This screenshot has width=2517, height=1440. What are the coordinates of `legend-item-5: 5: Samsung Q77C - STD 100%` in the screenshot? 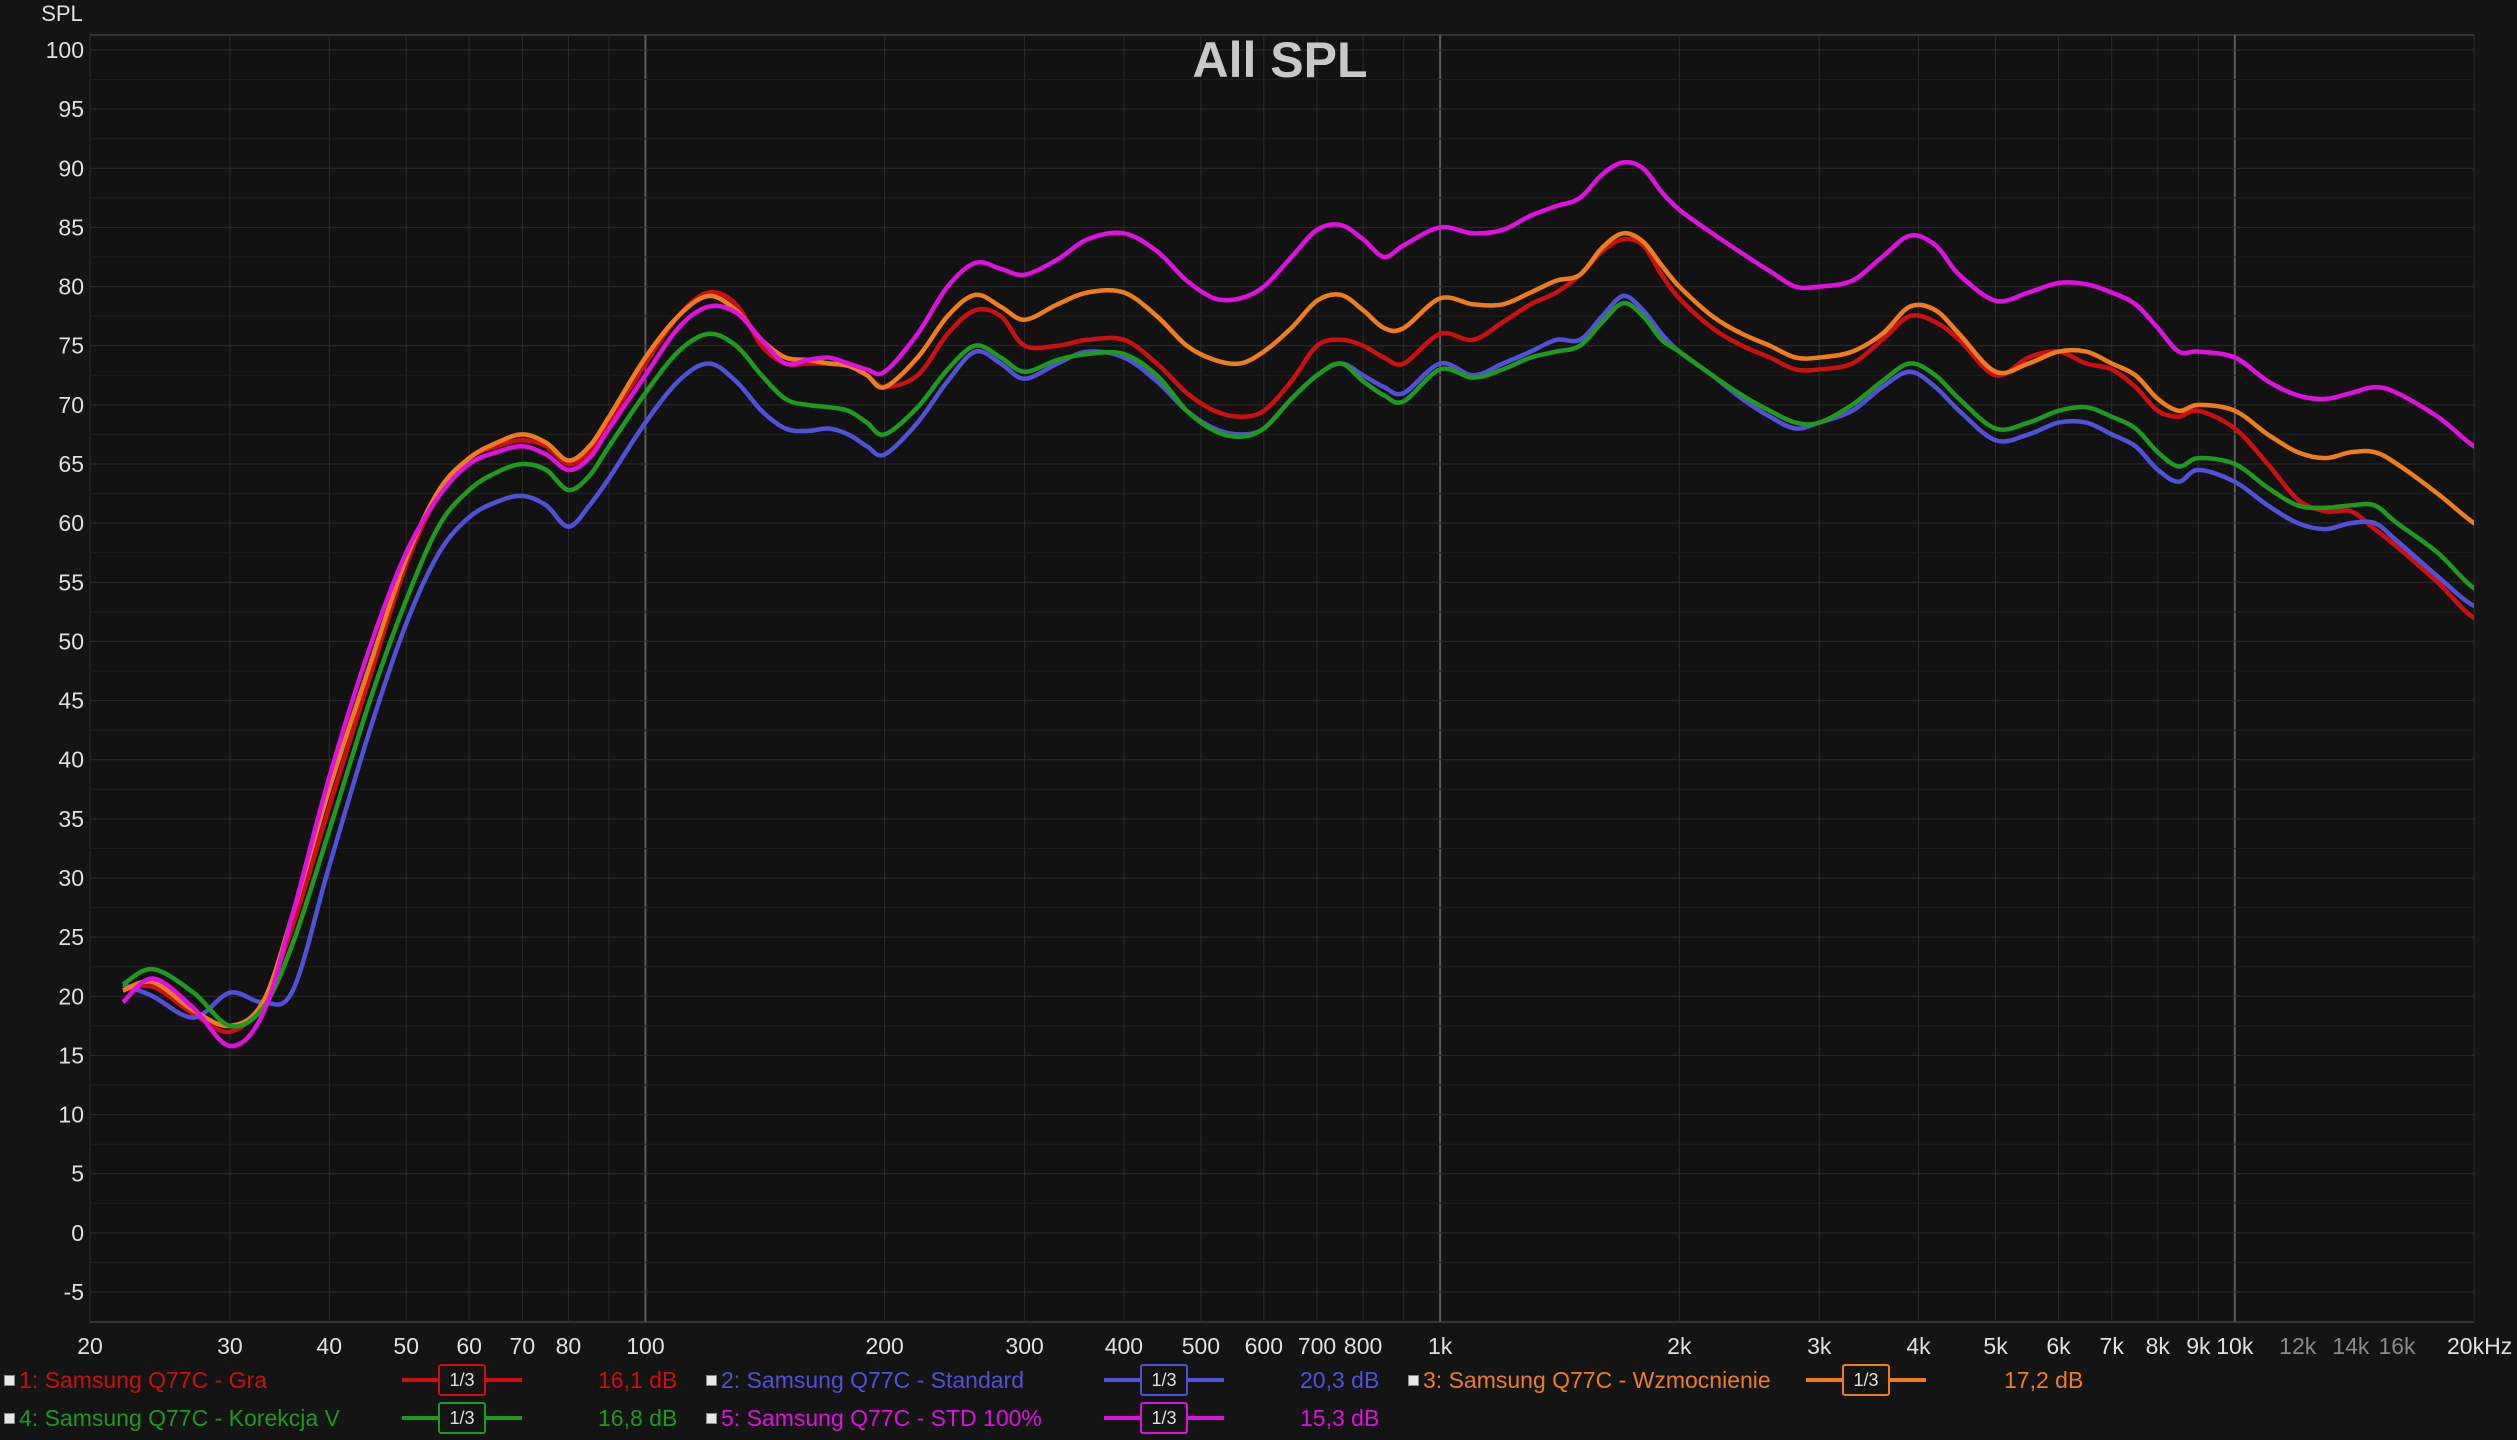 It's located at (877, 1418).